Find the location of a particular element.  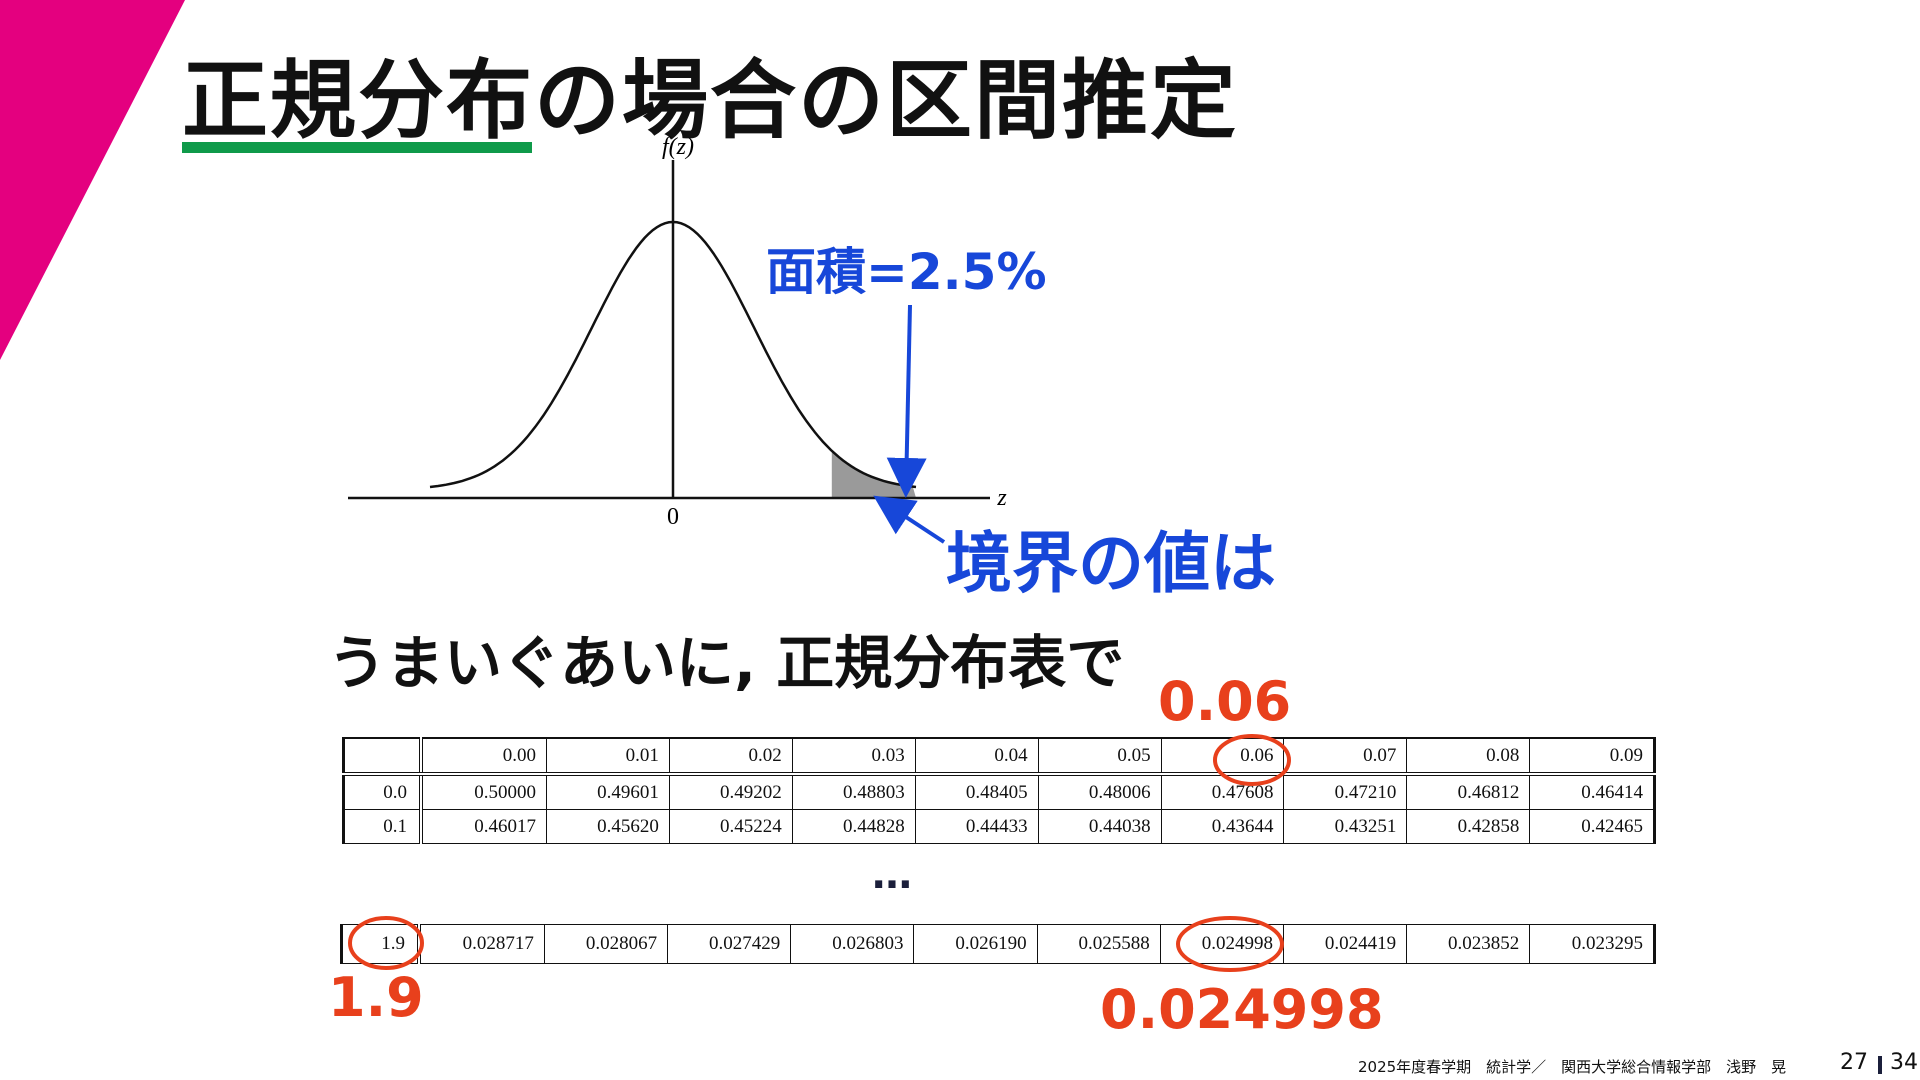

y-axis-label: f(z) is located at coordinates (678, 147).